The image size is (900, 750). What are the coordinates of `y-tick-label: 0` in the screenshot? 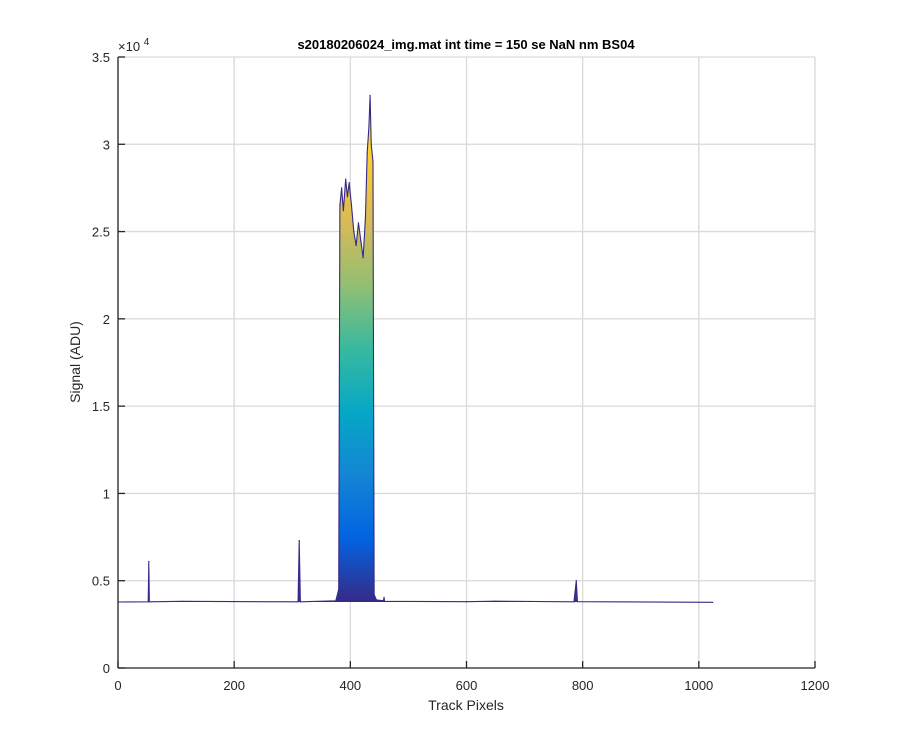 It's located at (106, 668).